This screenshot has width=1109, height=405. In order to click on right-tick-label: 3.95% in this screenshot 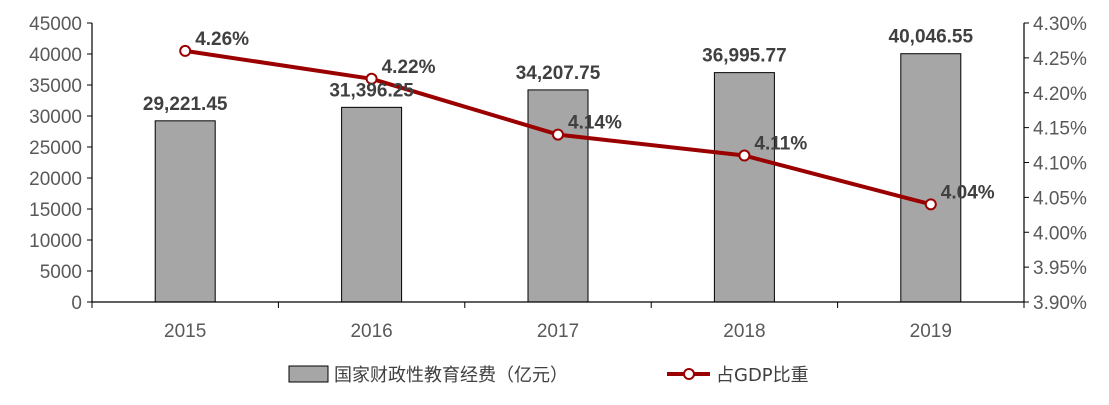, I will do `click(1060, 268)`.